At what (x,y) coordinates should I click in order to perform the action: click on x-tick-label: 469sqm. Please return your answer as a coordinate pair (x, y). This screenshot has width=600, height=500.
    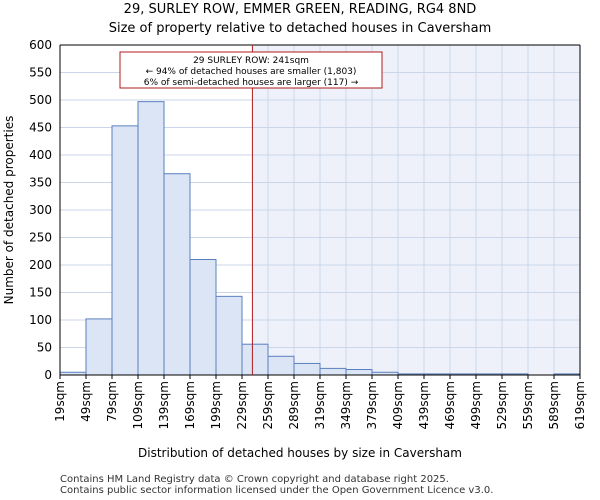
    Looking at the image, I should click on (450, 405).